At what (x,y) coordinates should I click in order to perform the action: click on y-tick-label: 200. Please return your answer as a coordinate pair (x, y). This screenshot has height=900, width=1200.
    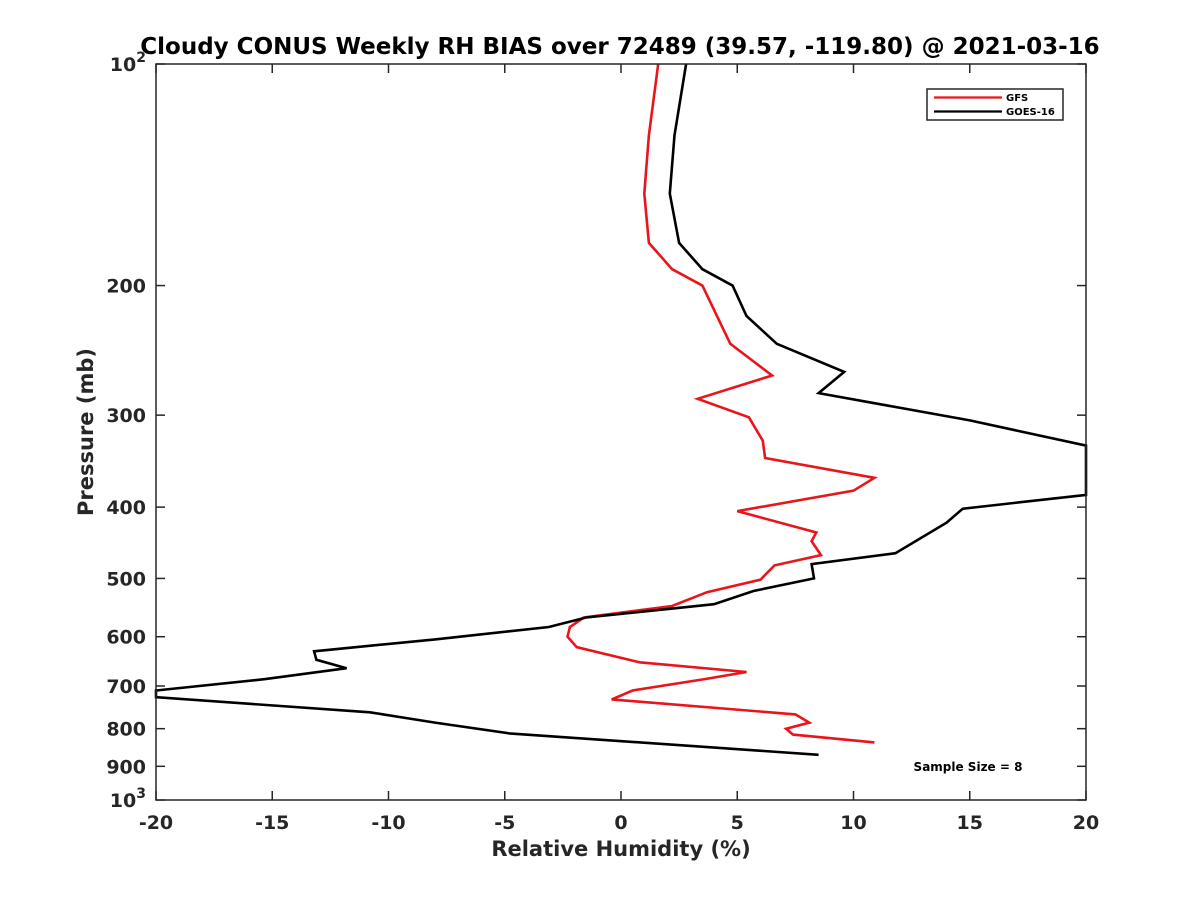
    Looking at the image, I should click on (126, 287).